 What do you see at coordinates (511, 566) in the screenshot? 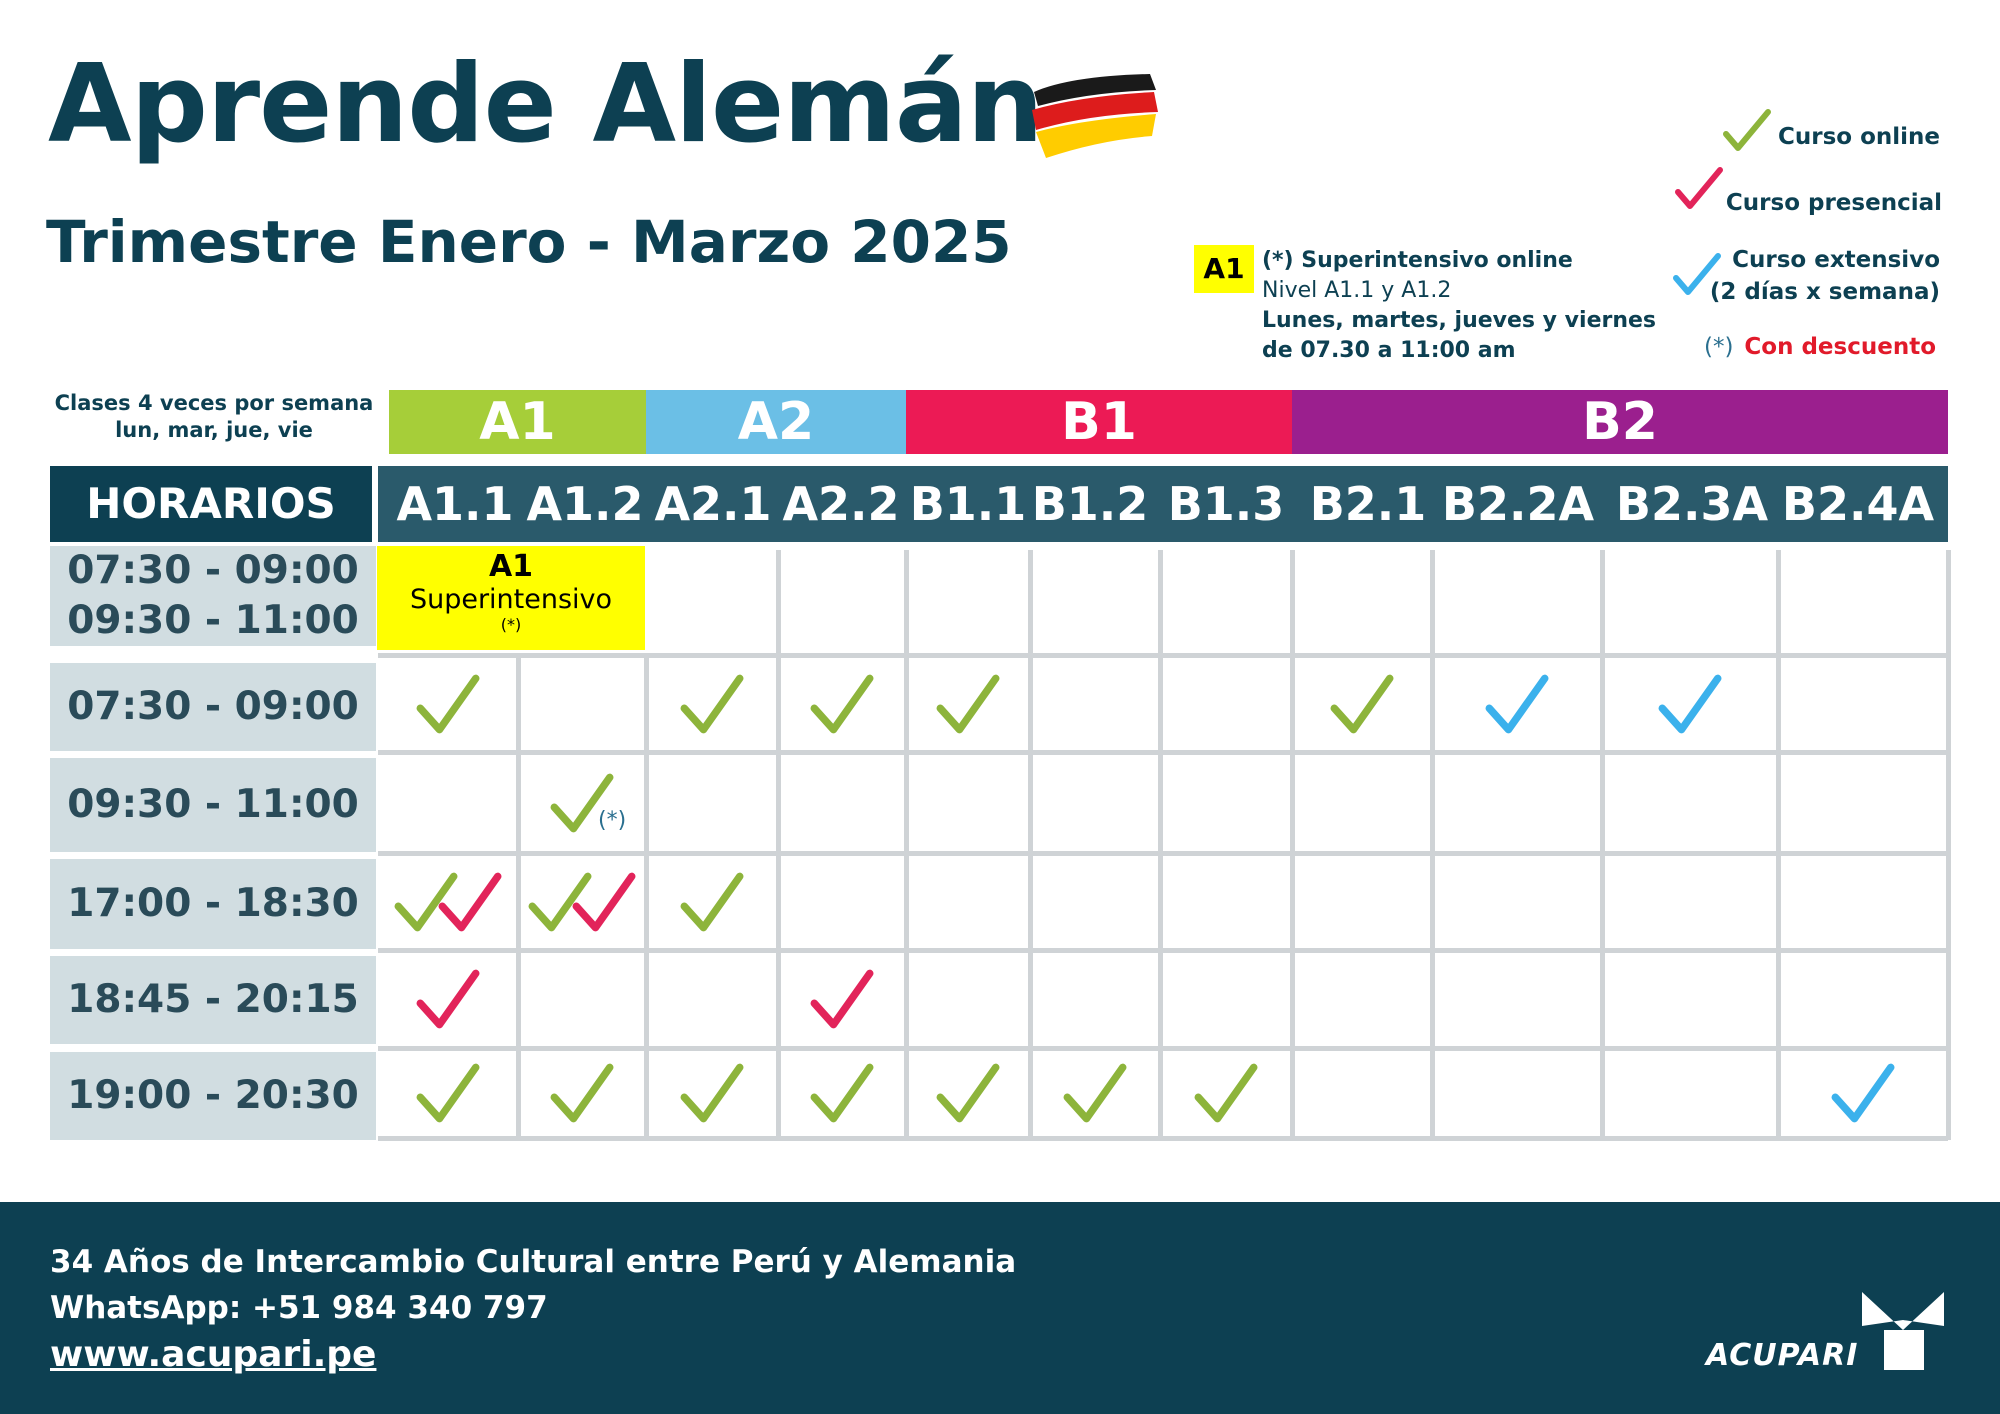
I see `superintensivo-cell-level: A1` at bounding box center [511, 566].